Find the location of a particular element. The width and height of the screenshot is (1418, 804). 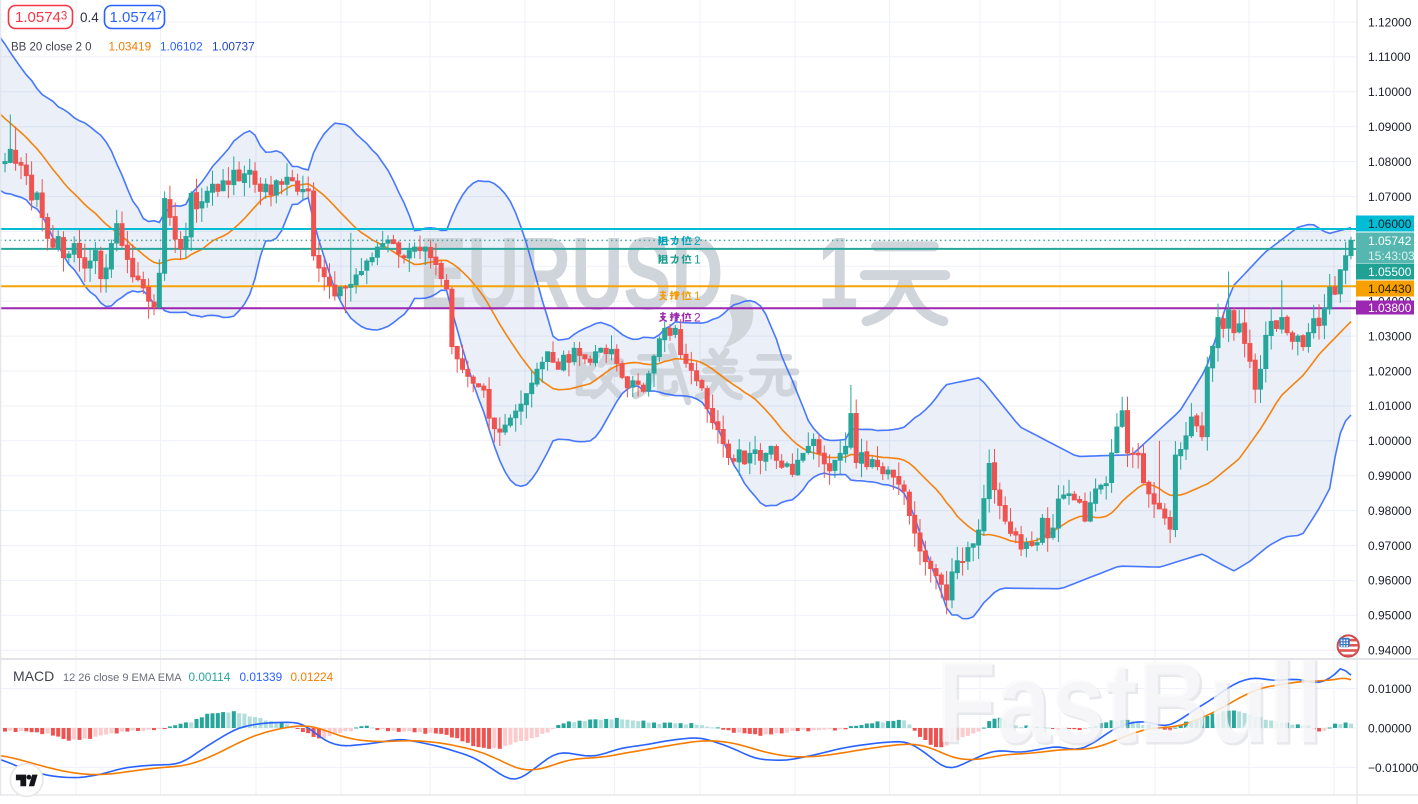

svg-text: 1.08000 is located at coordinates (1390, 162).